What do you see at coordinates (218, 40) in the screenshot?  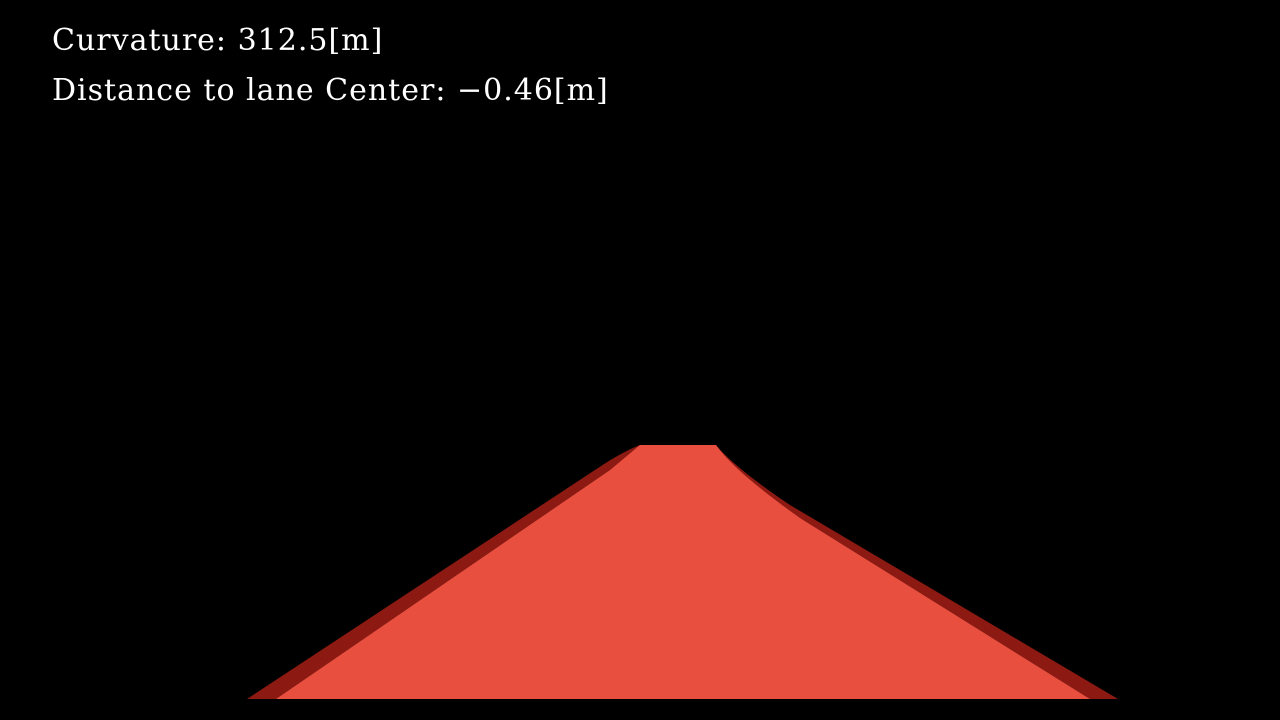 I see `curvature-readout: Curvature: 312.5[m]` at bounding box center [218, 40].